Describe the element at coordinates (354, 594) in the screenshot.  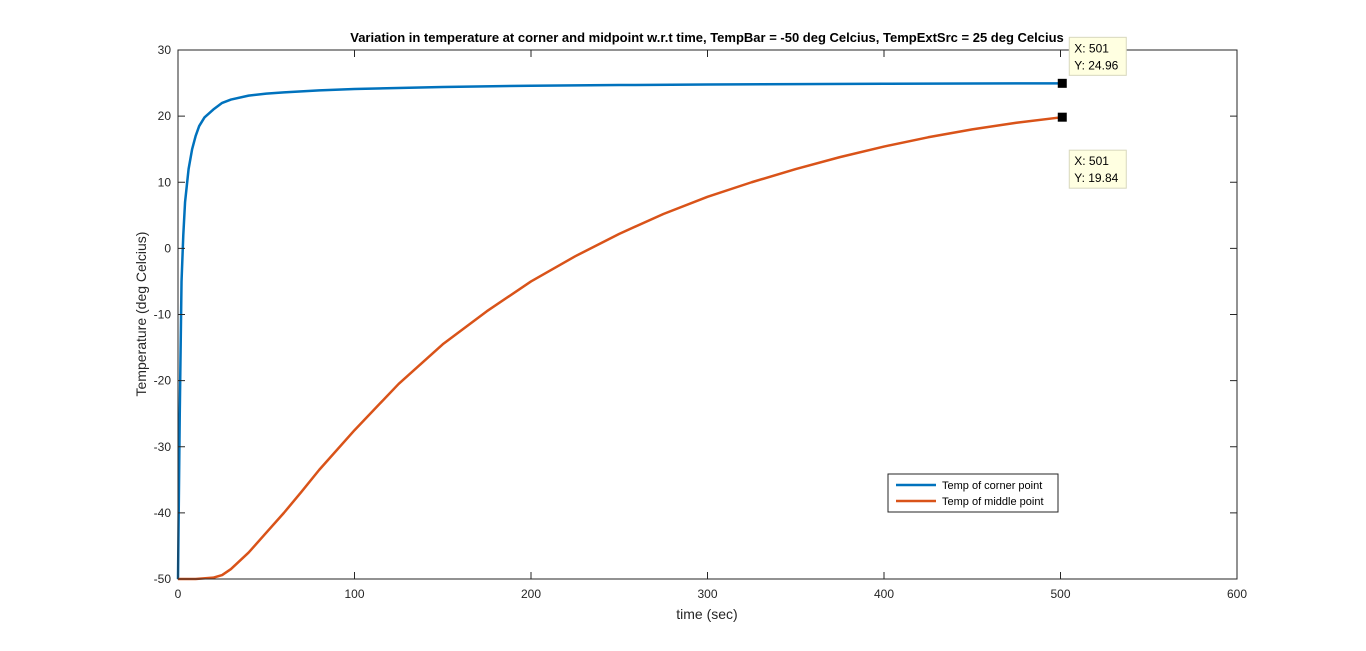
I see `x-tick-label: 100` at that location.